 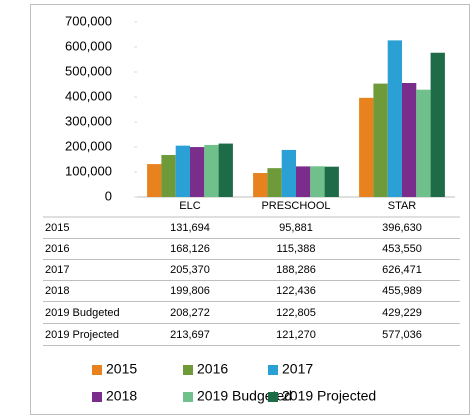 I want to click on table-cell: 199,806, so click(x=190, y=291).